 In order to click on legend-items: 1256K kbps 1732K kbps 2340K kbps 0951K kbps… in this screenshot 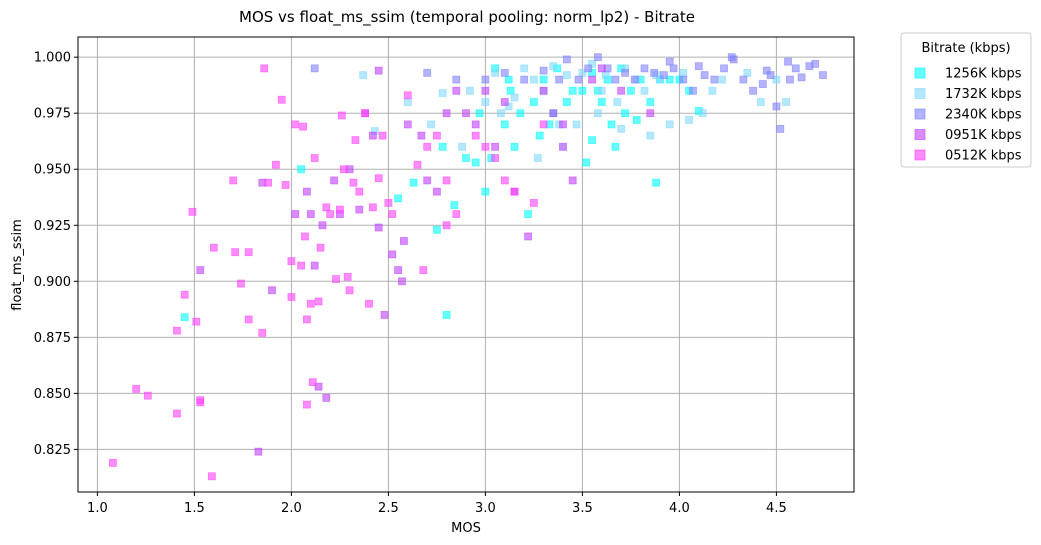, I will do `click(968, 115)`.